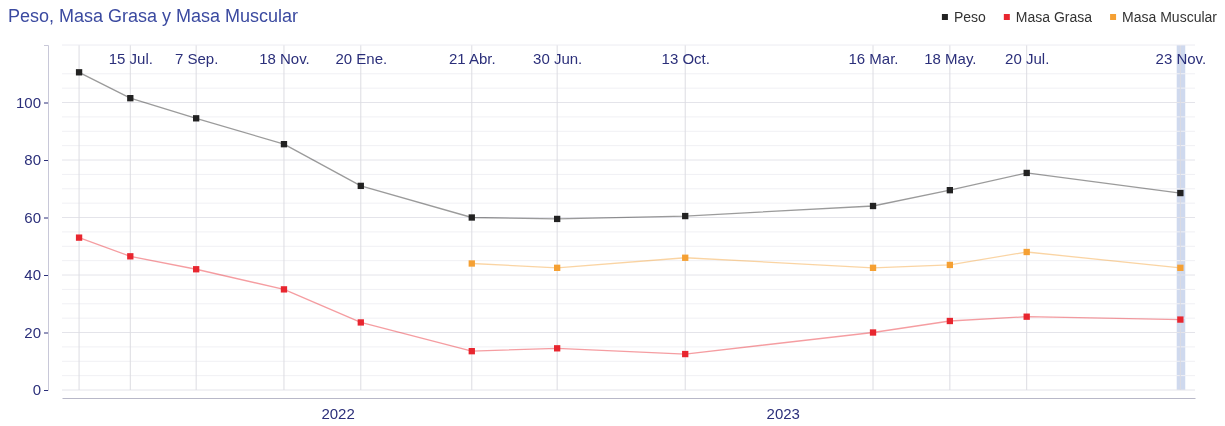 The width and height of the screenshot is (1225, 426). What do you see at coordinates (361, 58) in the screenshot?
I see `x2-tick-label: 20 Ene.` at bounding box center [361, 58].